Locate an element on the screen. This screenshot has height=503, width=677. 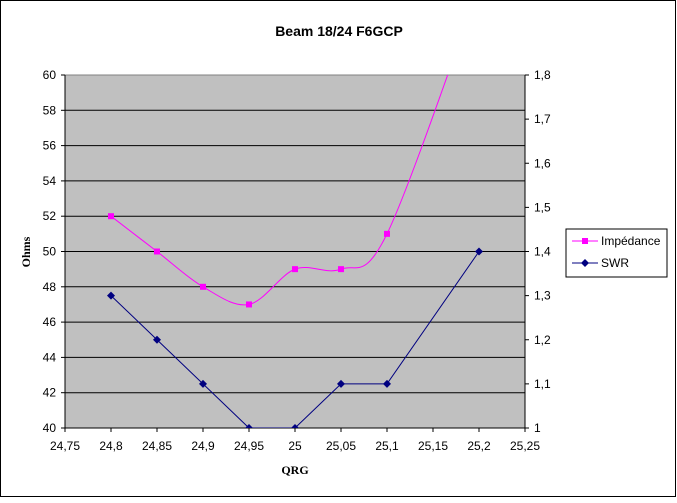
y-tick-label: 50 is located at coordinates (50, 252).